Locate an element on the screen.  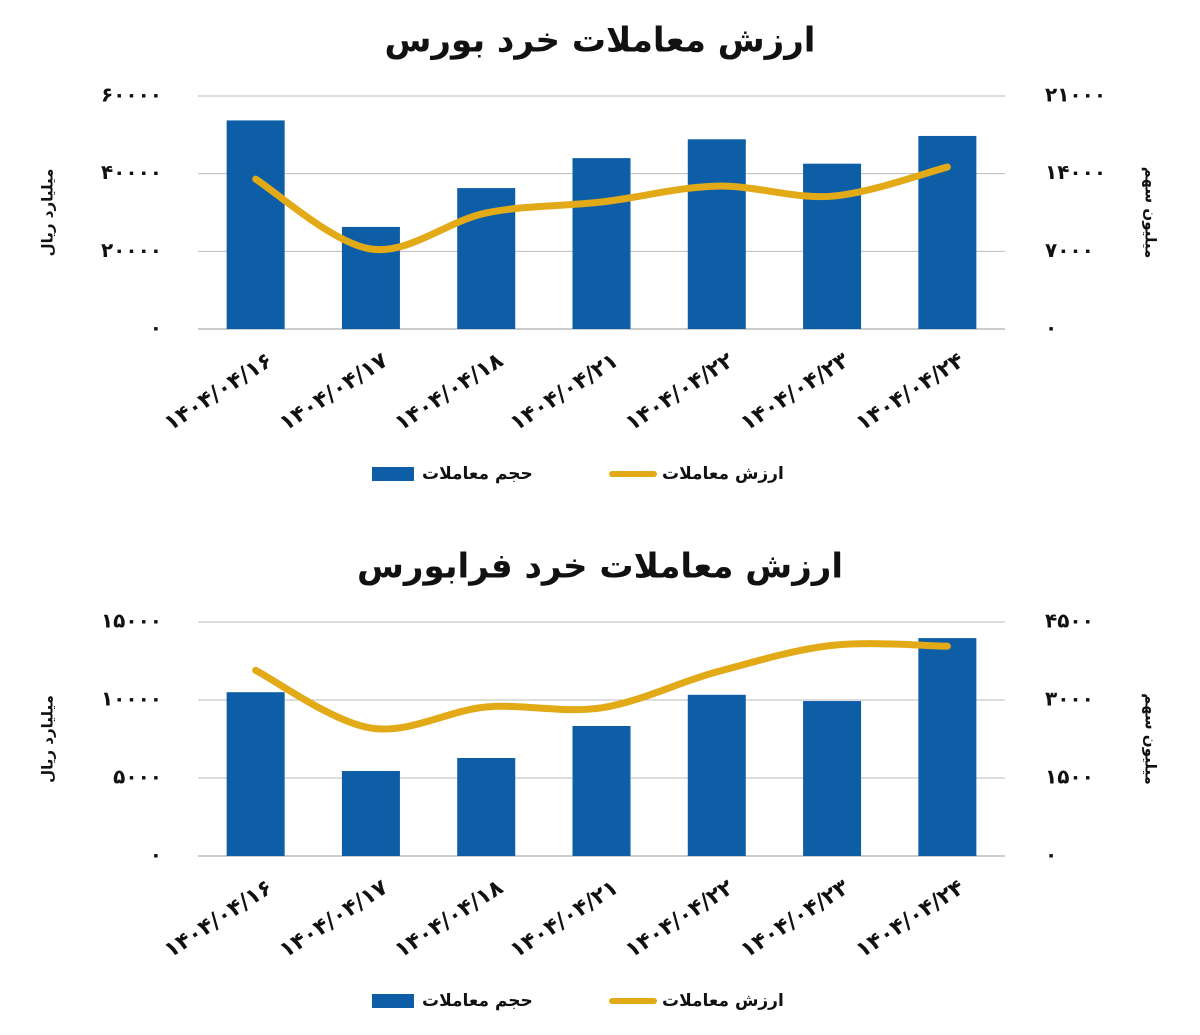
y-tick-label: ۲۰۰۰۰ is located at coordinates (131, 250).